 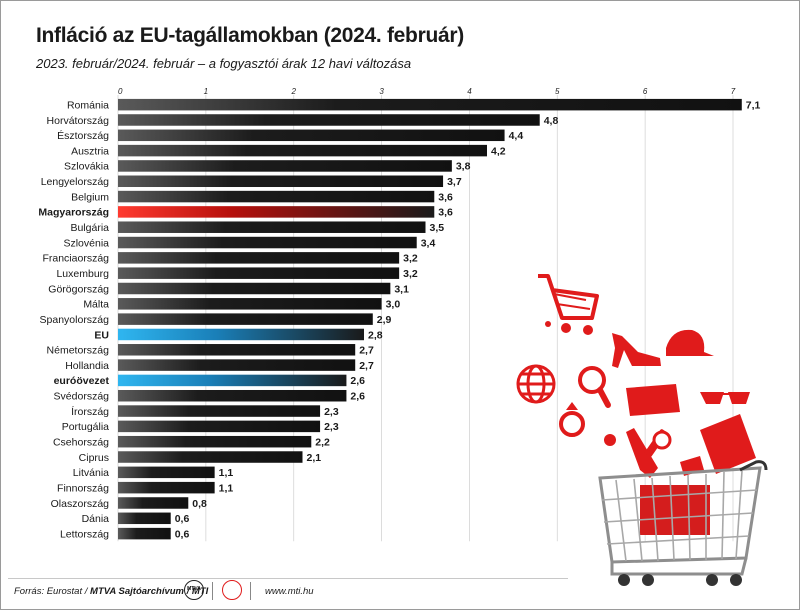 I want to click on category-label: Csehország, so click(x=81, y=443).